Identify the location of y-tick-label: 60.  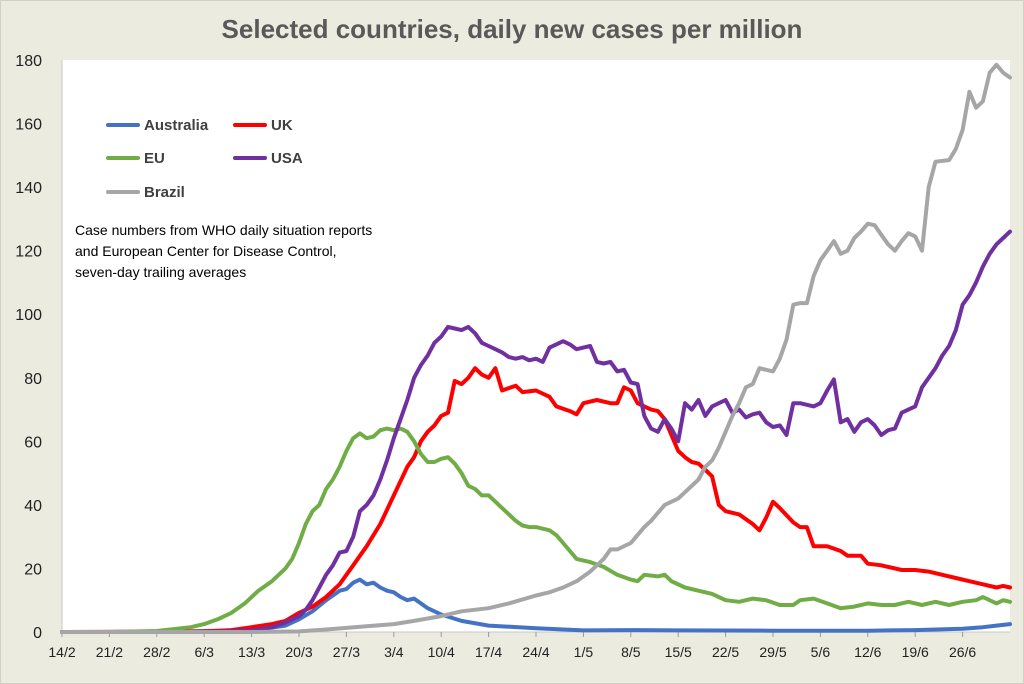
(33, 442).